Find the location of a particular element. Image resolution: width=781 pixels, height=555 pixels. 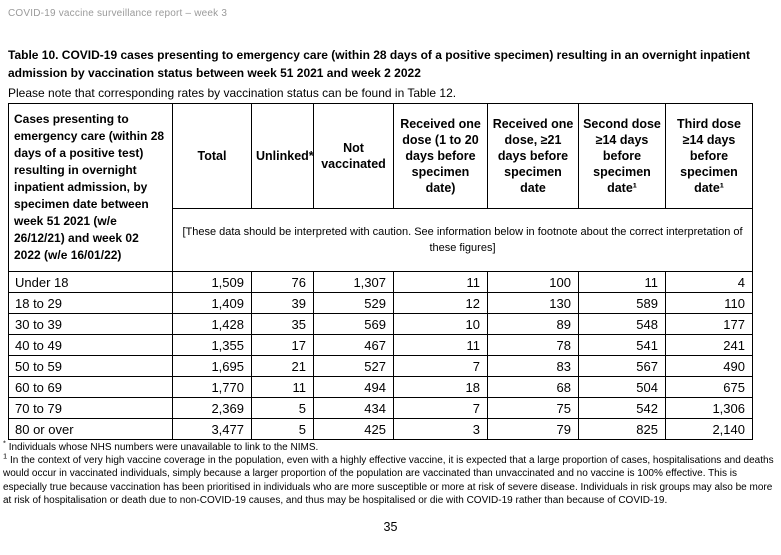

value-cell: 110 is located at coordinates (709, 303).